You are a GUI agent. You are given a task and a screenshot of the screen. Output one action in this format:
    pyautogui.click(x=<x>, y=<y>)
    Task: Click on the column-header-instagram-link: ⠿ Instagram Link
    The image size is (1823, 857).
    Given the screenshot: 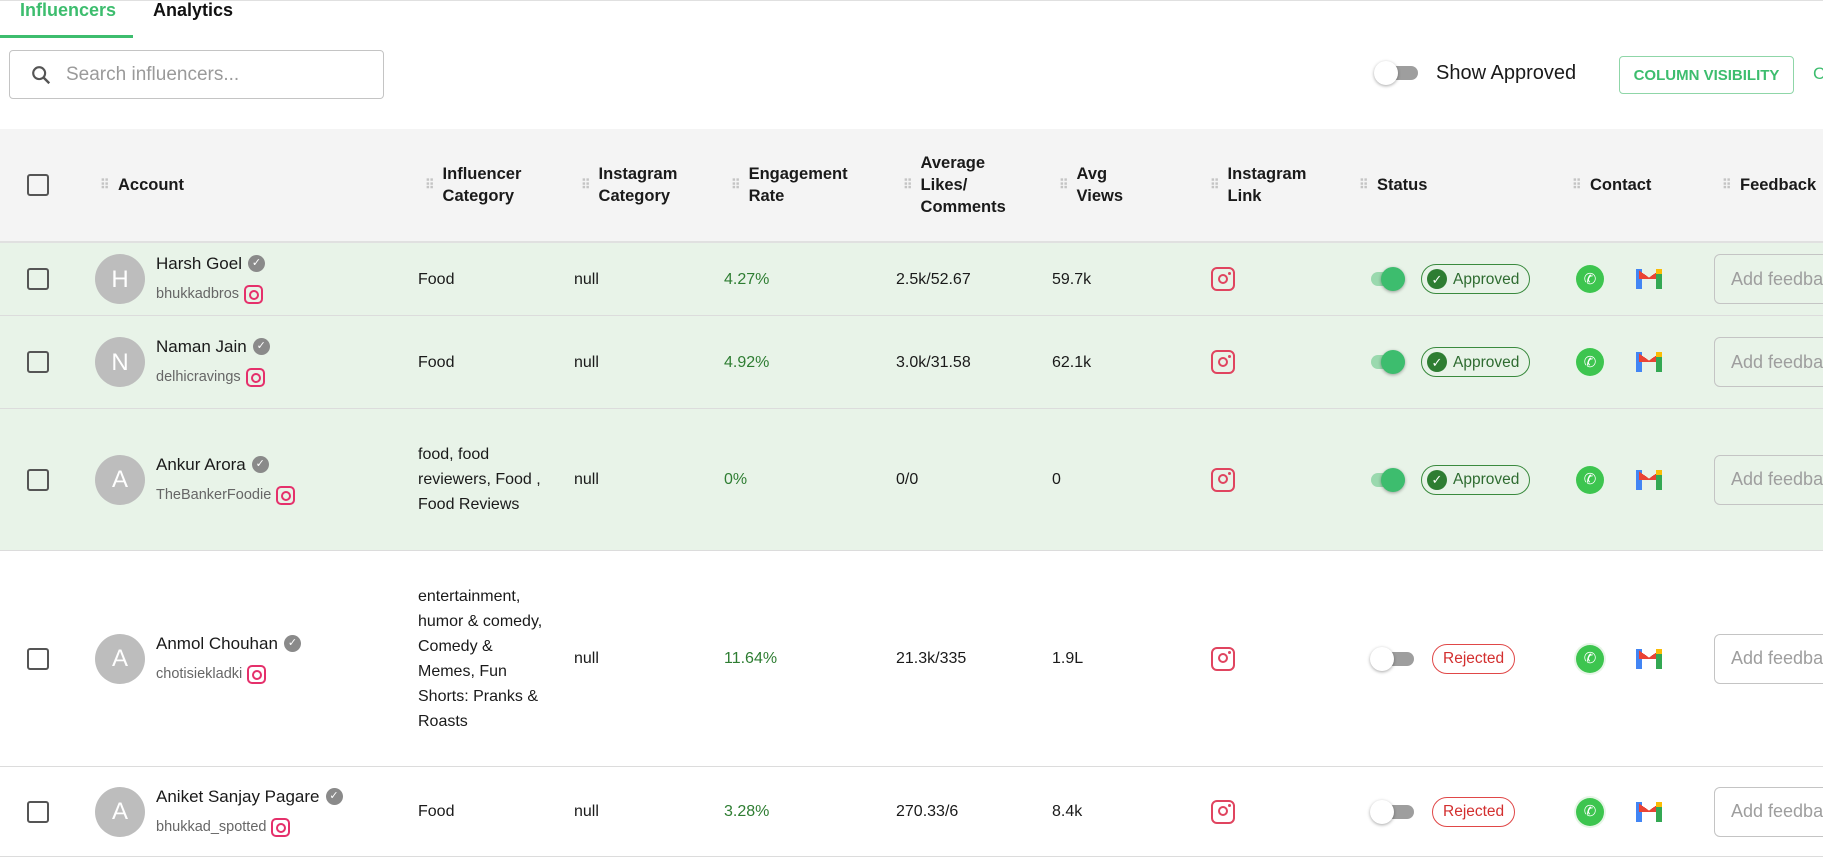 What is the action you would take?
    pyautogui.click(x=1258, y=185)
    